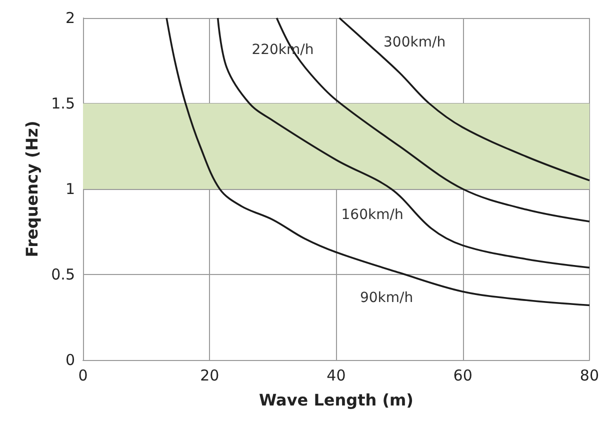 This screenshot has height=433, width=602. I want to click on y-axis-title: Frequency (Hz), so click(32, 189).